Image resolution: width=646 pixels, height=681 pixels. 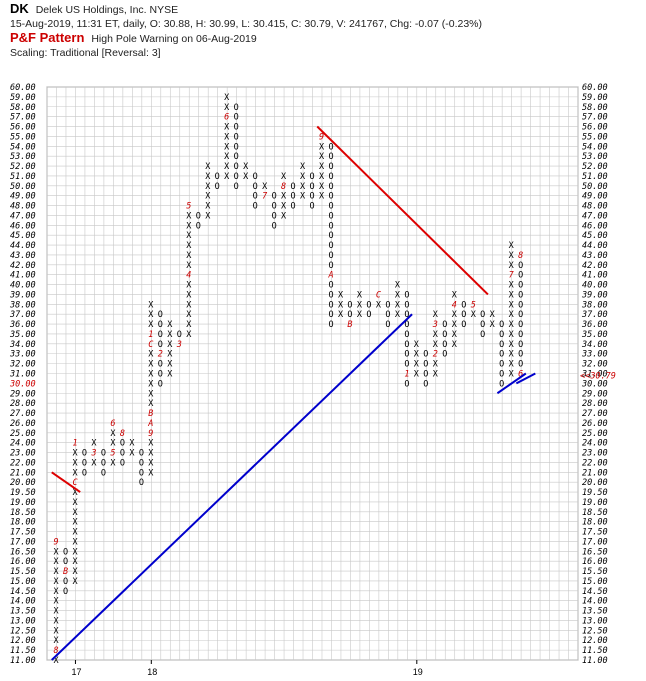 What do you see at coordinates (594, 384) in the screenshot?
I see `y-tick-label-right: 30.00` at bounding box center [594, 384].